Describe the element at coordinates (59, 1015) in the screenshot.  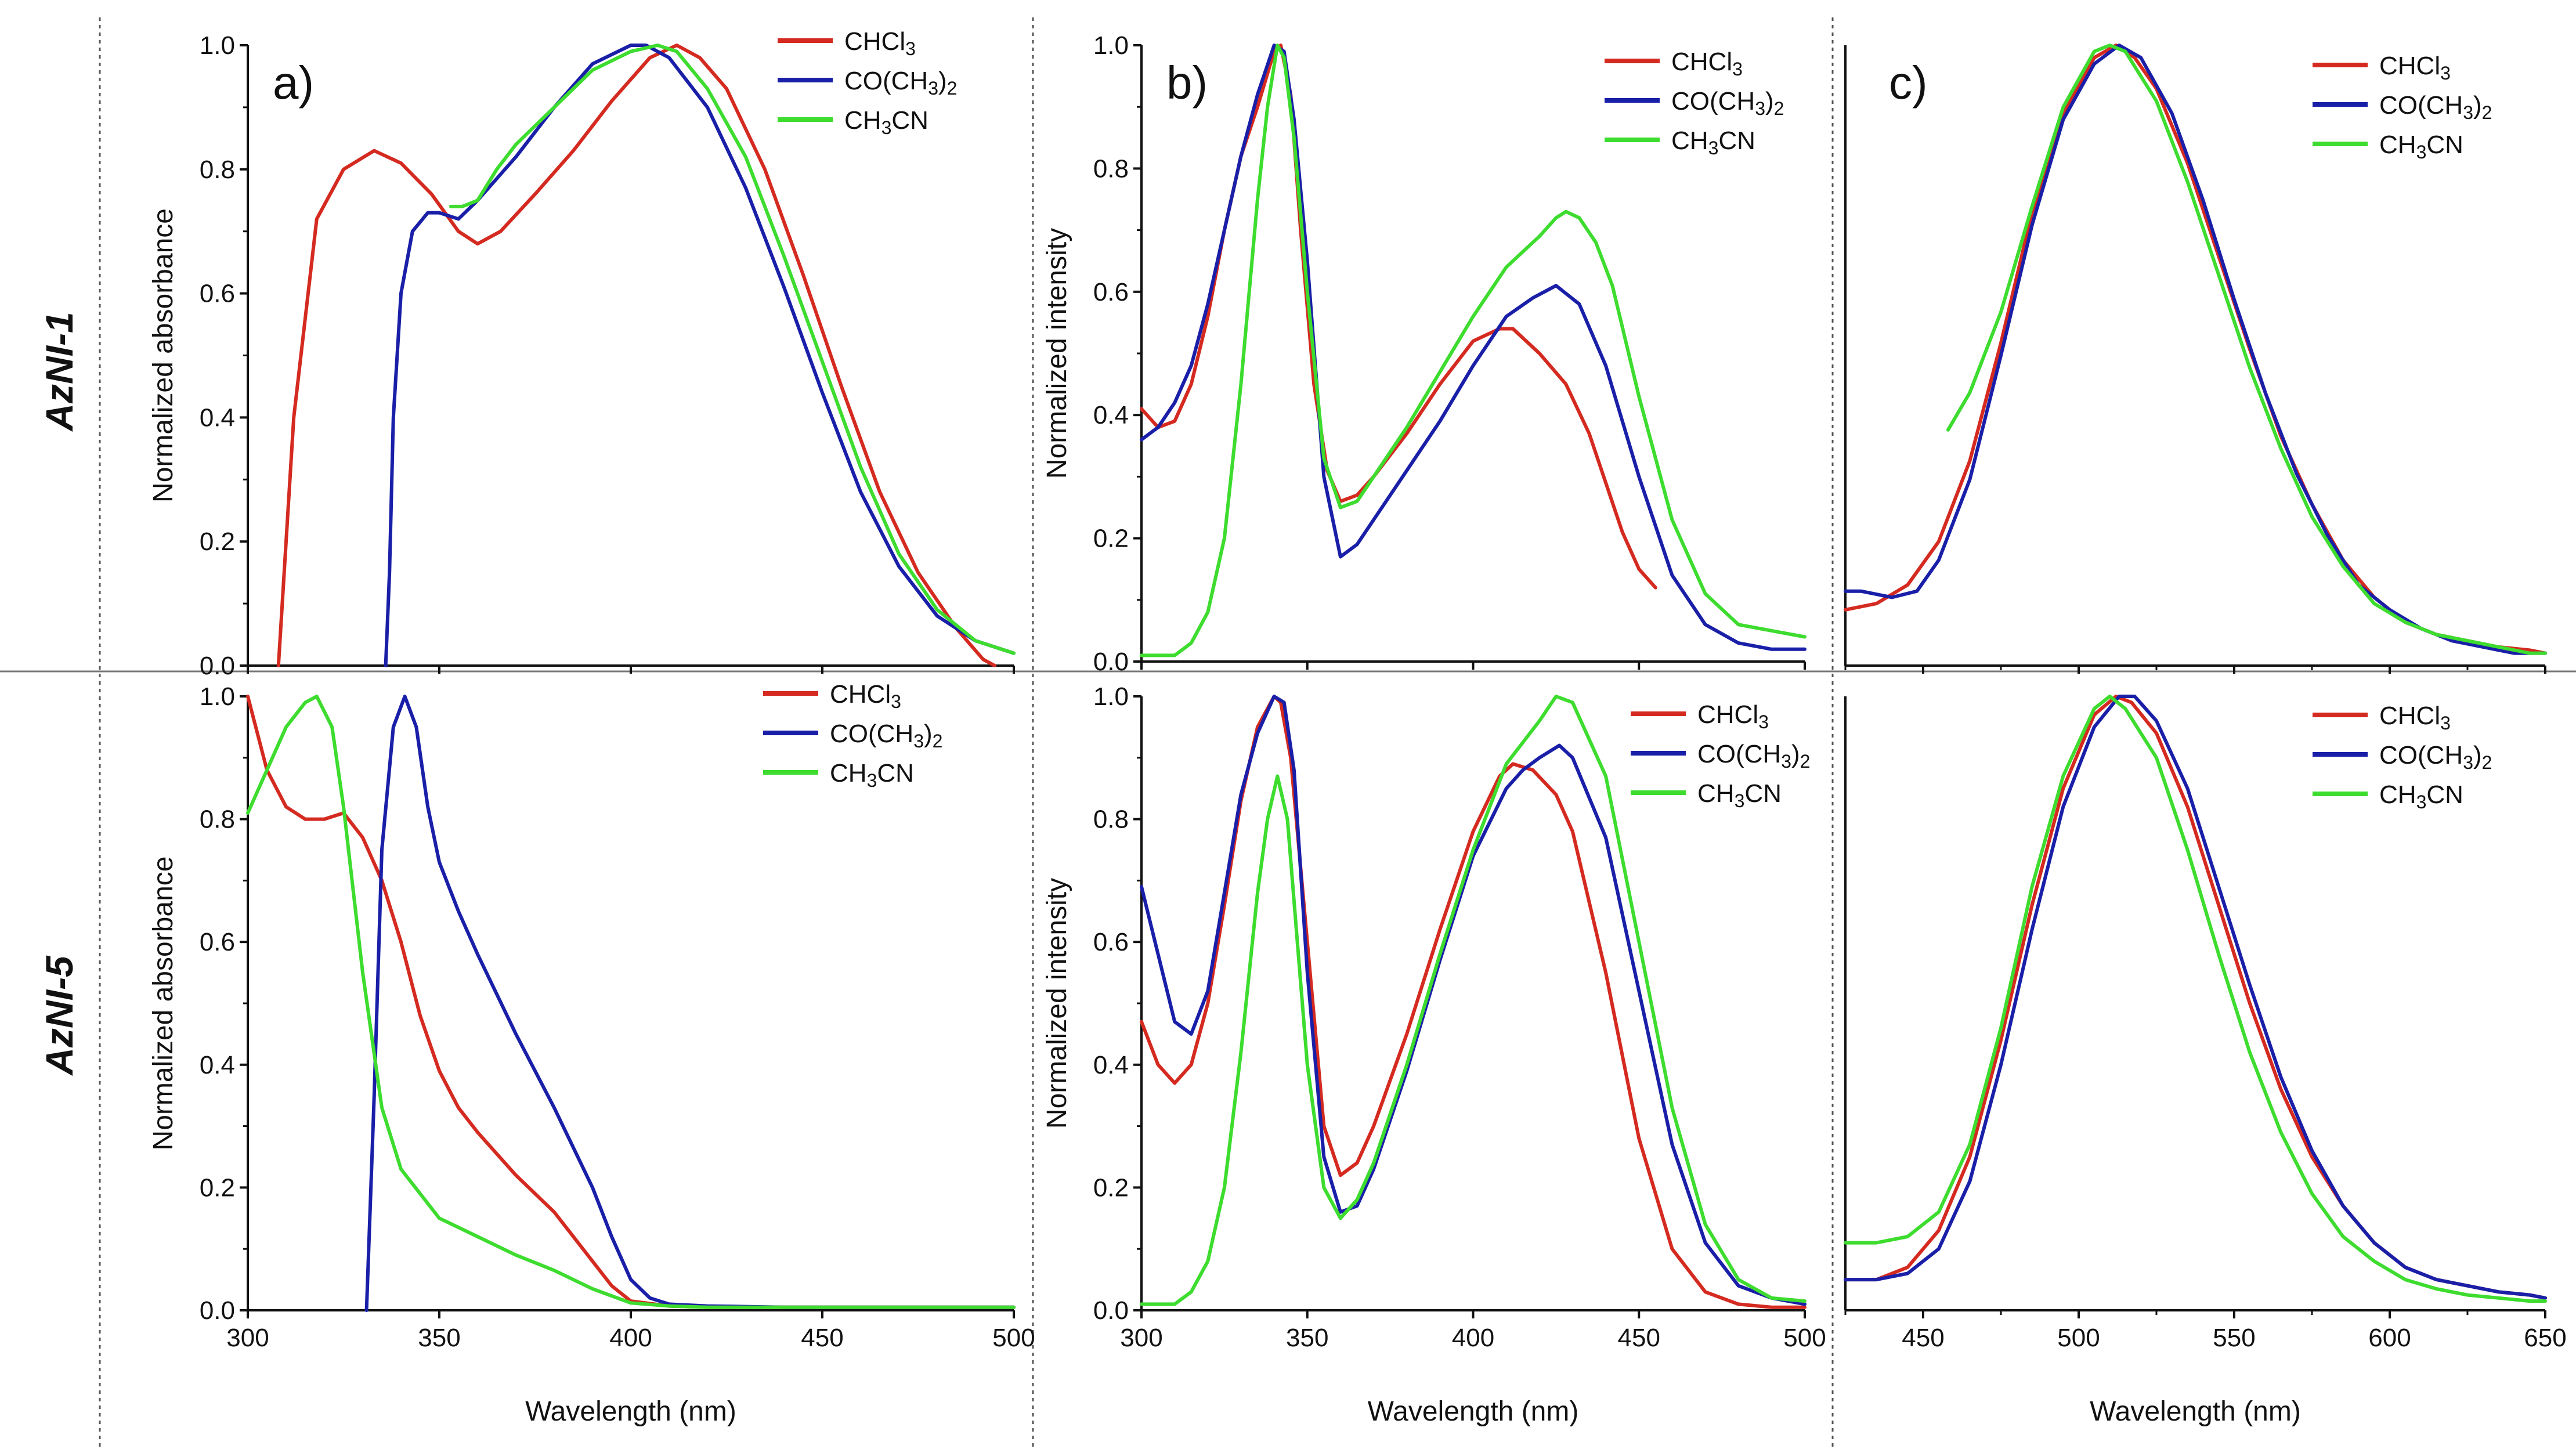
I see `row-label-aznI-5: AzNI-5` at that location.